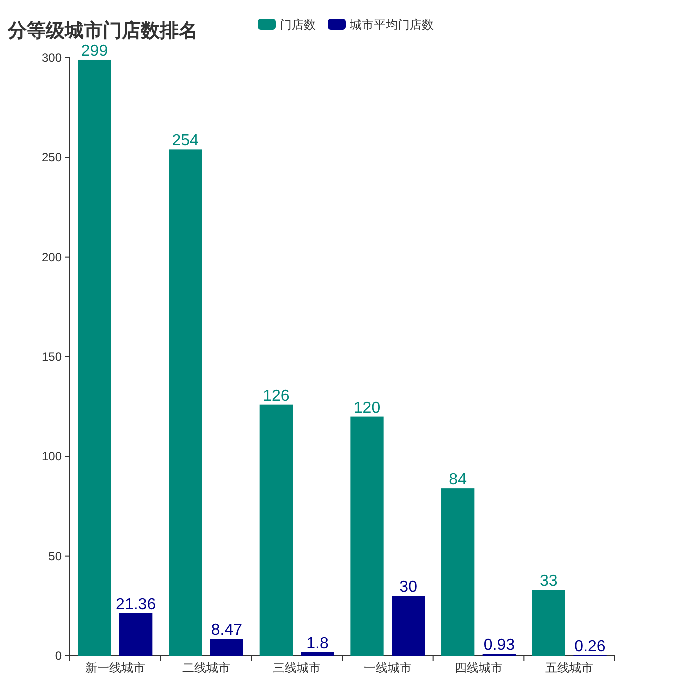  What do you see at coordinates (52, 157) in the screenshot?
I see `y-tick-label: 250` at bounding box center [52, 157].